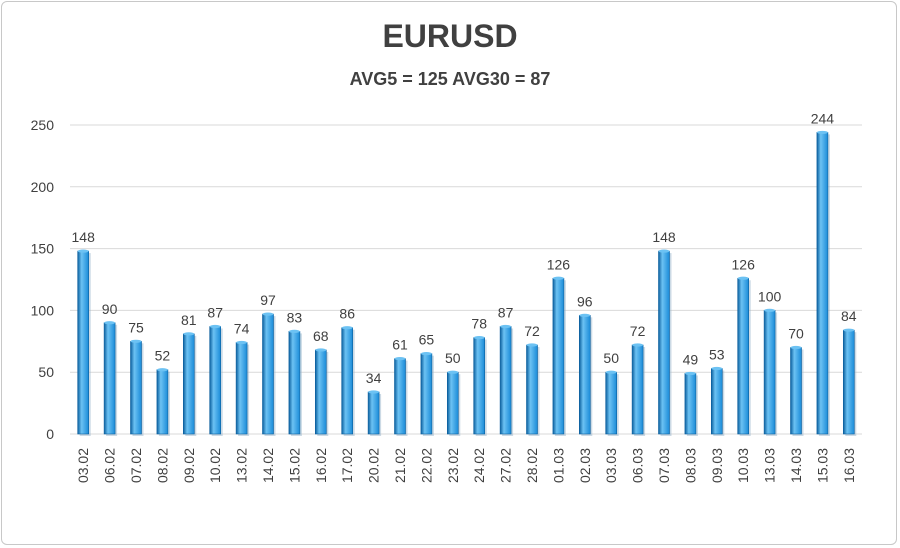  Describe the element at coordinates (849, 316) in the screenshot. I see `data-label: 84` at that location.